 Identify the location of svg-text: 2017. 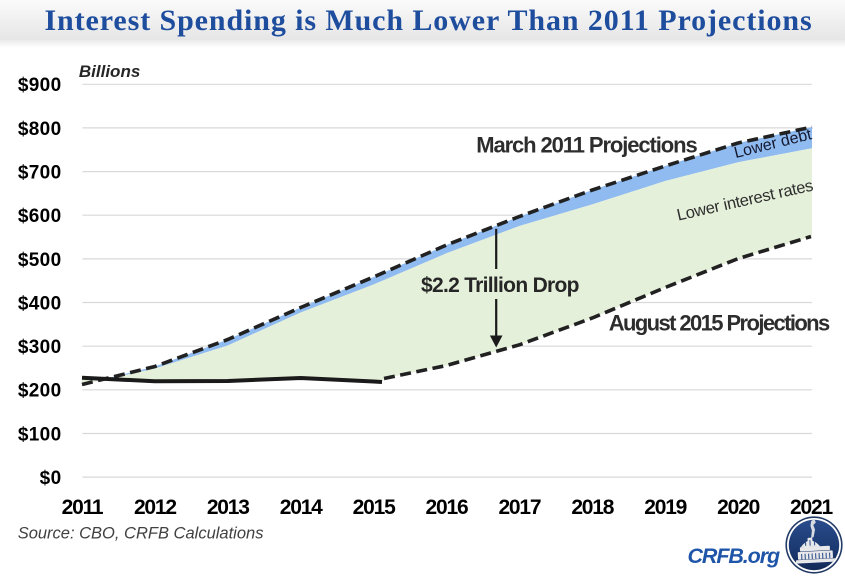
(519, 507).